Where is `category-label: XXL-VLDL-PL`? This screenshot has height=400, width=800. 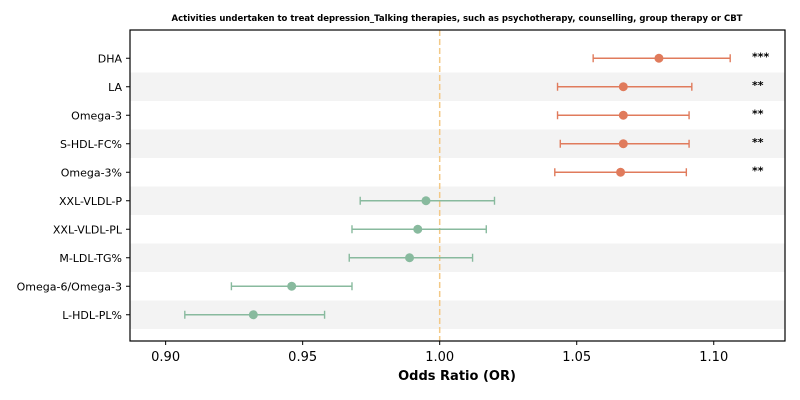
category-label: XXL-VLDL-PL is located at coordinates (88, 229).